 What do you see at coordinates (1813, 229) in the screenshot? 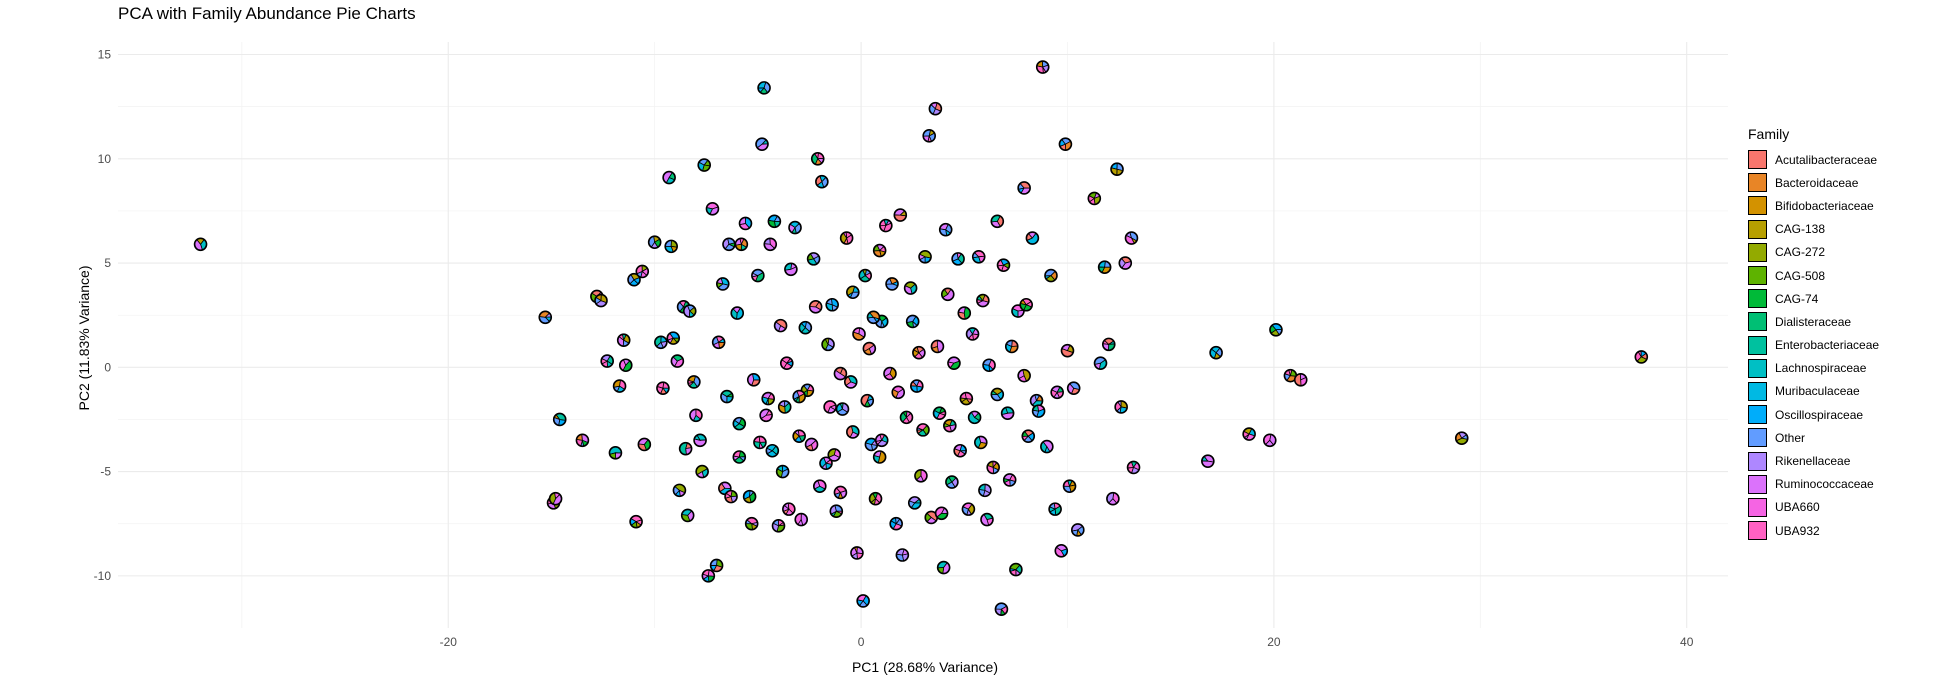
I see `legend-item: CAG-138` at bounding box center [1813, 229].